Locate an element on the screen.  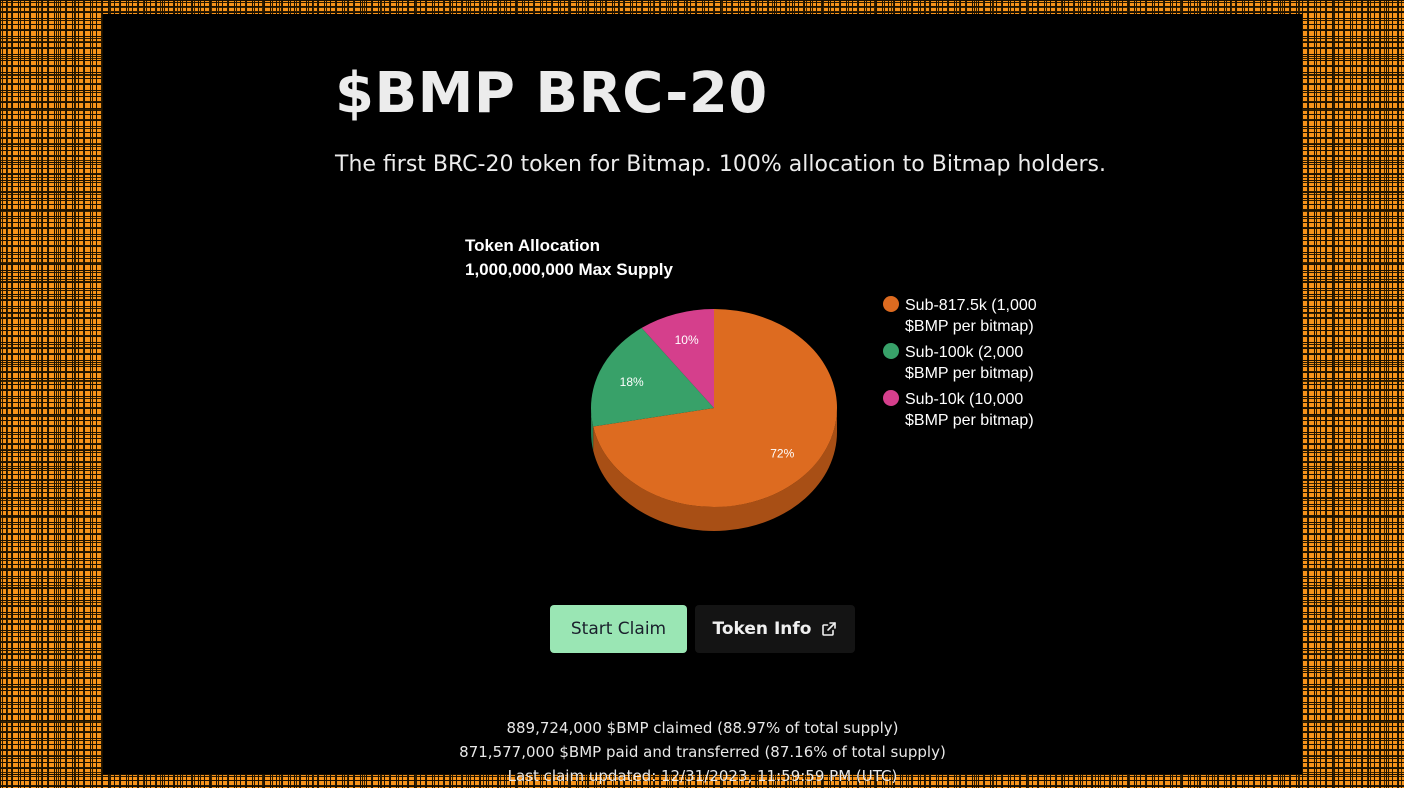
legend-label-2-line-1: $BMP per bitmap) is located at coordinates (969, 420).